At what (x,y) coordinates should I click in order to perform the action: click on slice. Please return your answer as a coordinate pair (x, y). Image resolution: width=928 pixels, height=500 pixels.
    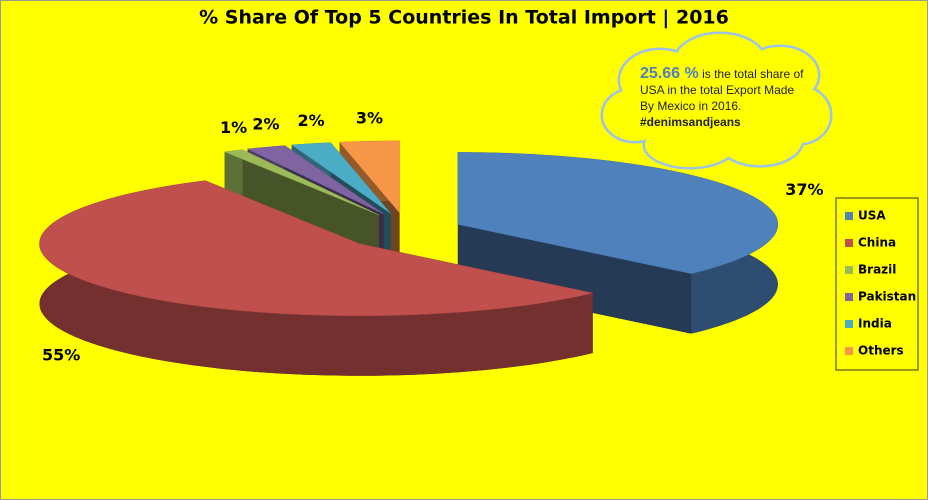
    Looking at the image, I should click on (618, 243).